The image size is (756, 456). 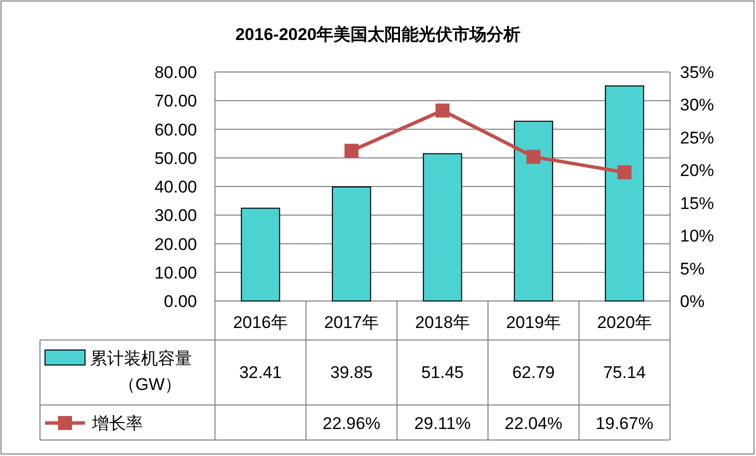 What do you see at coordinates (260, 322) in the screenshot?
I see `x-tick-label: 2016年` at bounding box center [260, 322].